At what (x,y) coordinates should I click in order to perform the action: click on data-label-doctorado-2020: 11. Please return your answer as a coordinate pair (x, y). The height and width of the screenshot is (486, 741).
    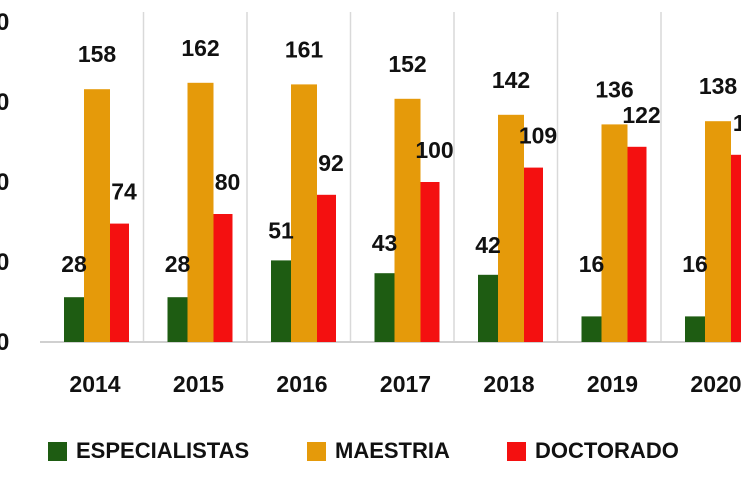
    Looking at the image, I should click on (737, 123).